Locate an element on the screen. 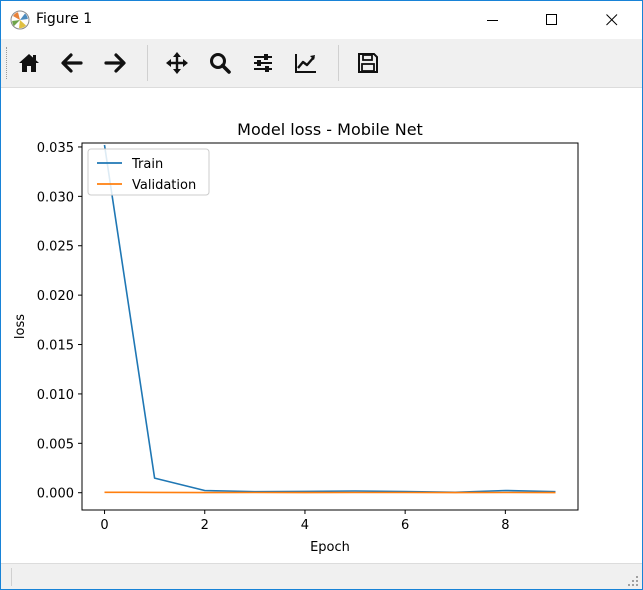 This screenshot has height=590, width=643. floppy-disk-icon is located at coordinates (368, 63).